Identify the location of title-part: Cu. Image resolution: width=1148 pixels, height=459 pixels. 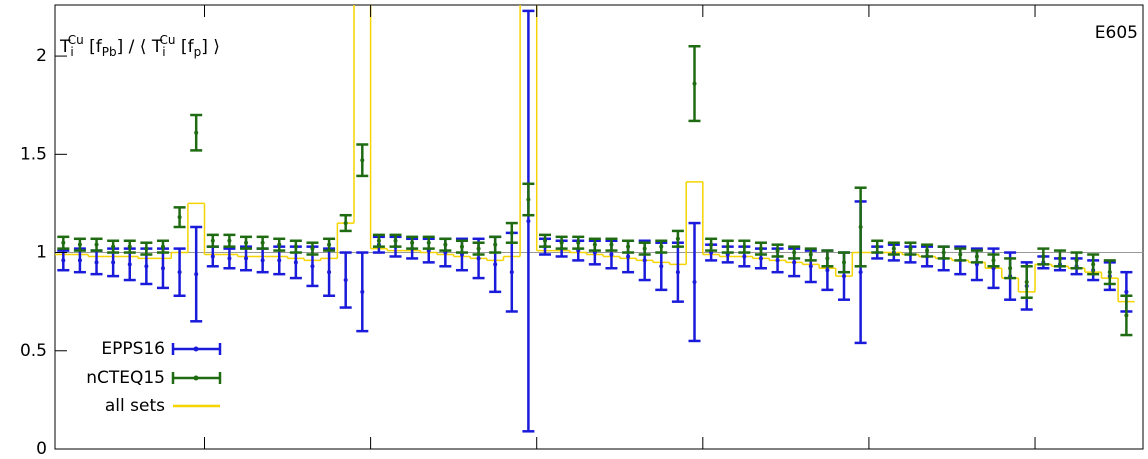
(76, 40).